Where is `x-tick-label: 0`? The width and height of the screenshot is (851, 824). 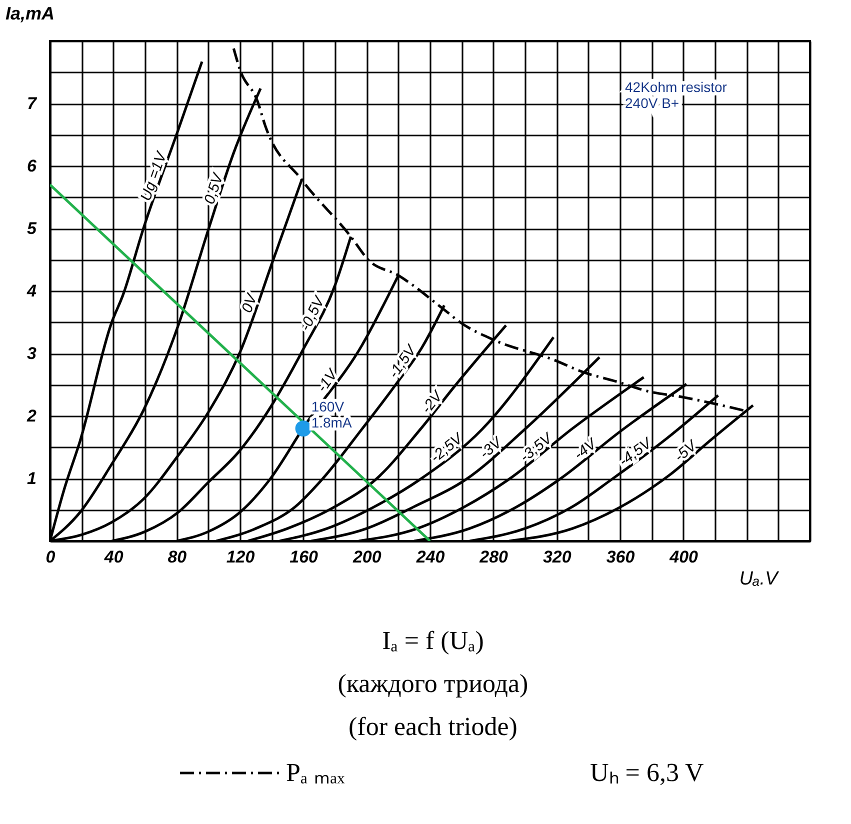 x-tick-label: 0 is located at coordinates (51, 557).